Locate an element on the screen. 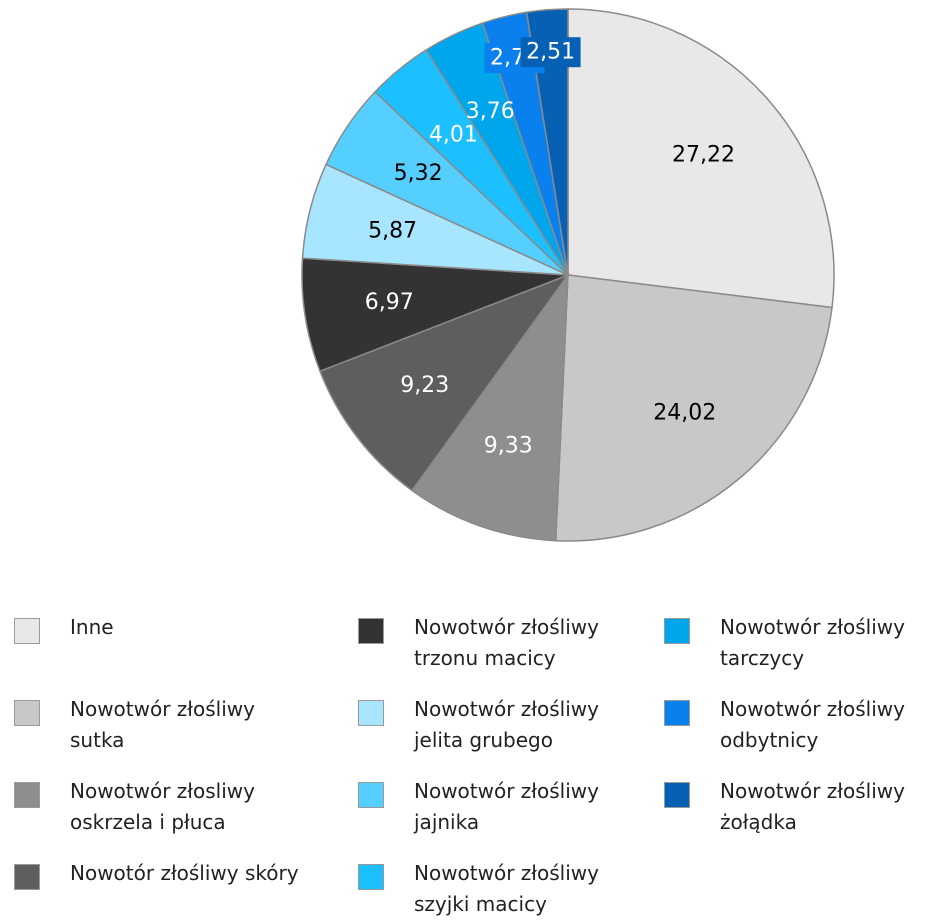 This screenshot has width=925, height=921. legend-label-line: Inne is located at coordinates (92, 627).